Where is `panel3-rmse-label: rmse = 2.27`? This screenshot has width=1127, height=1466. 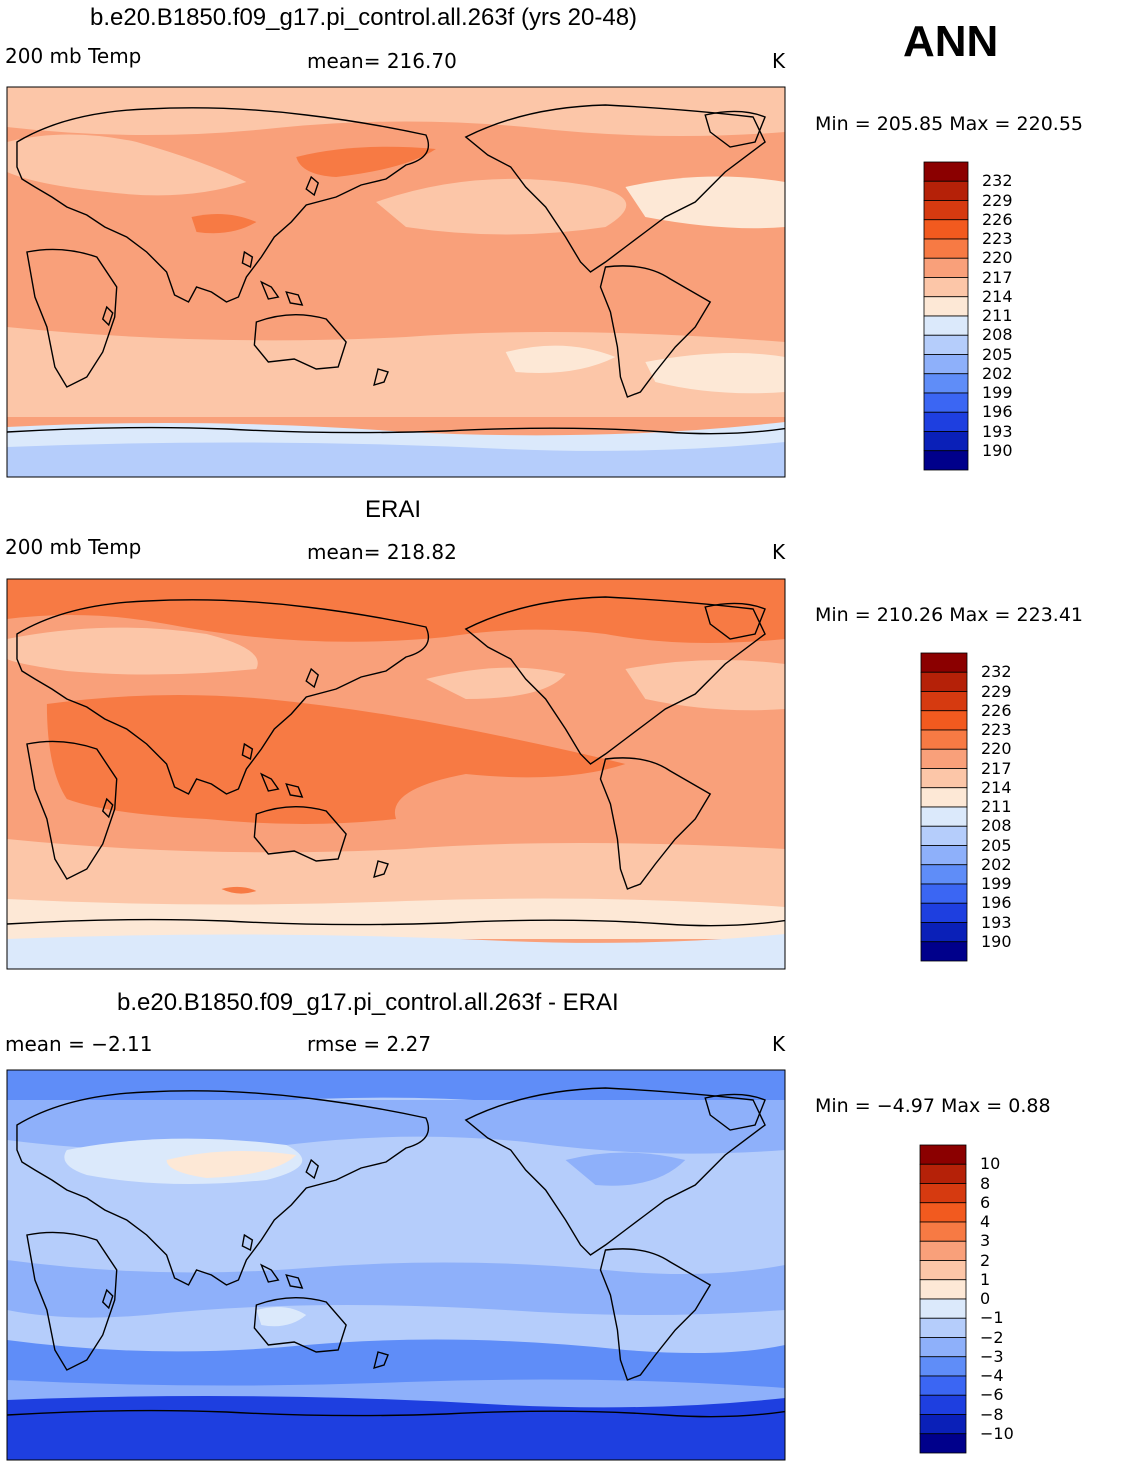 panel3-rmse-label: rmse = 2.27 is located at coordinates (369, 1044).